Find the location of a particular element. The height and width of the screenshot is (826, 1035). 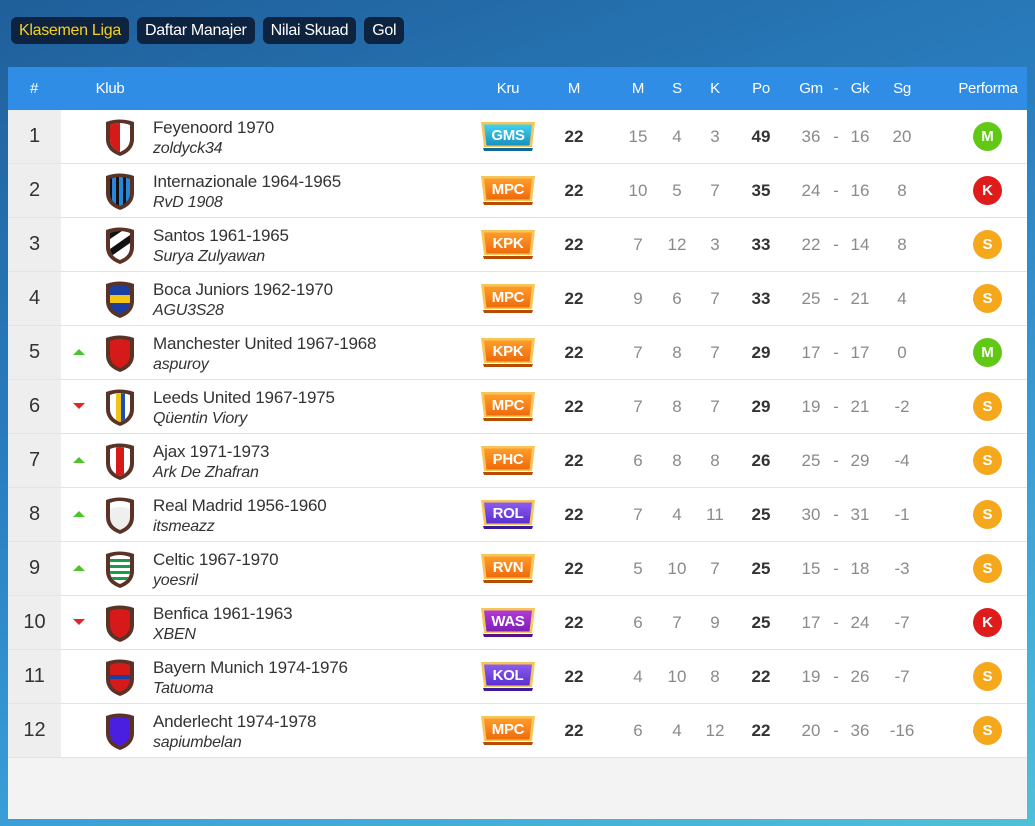

tab-nilai-skuad: Nilai Skuad is located at coordinates (309, 30).